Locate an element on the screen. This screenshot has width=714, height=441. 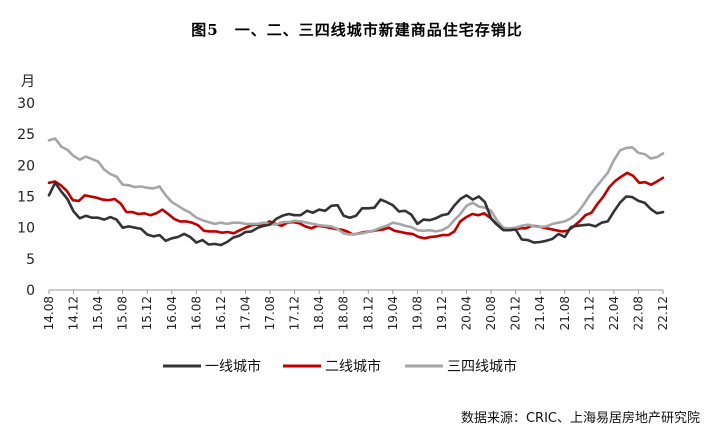
x-tick-label: 19.08 is located at coordinates (417, 313).